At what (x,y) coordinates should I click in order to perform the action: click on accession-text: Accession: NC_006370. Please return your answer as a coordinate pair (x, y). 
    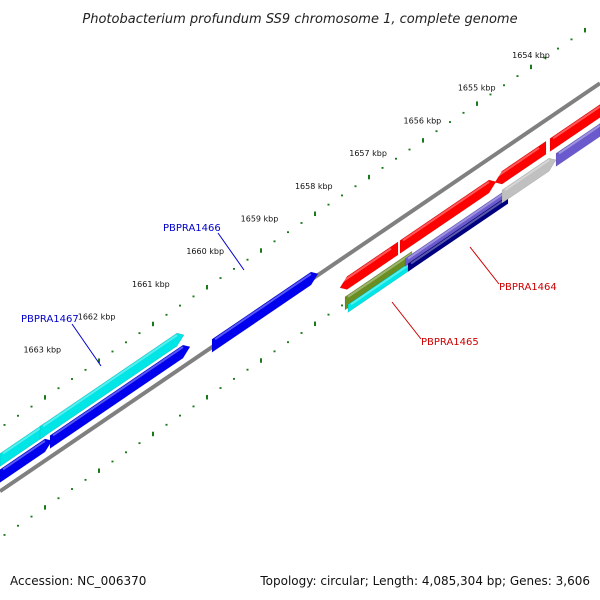
    Looking at the image, I should click on (78, 581).